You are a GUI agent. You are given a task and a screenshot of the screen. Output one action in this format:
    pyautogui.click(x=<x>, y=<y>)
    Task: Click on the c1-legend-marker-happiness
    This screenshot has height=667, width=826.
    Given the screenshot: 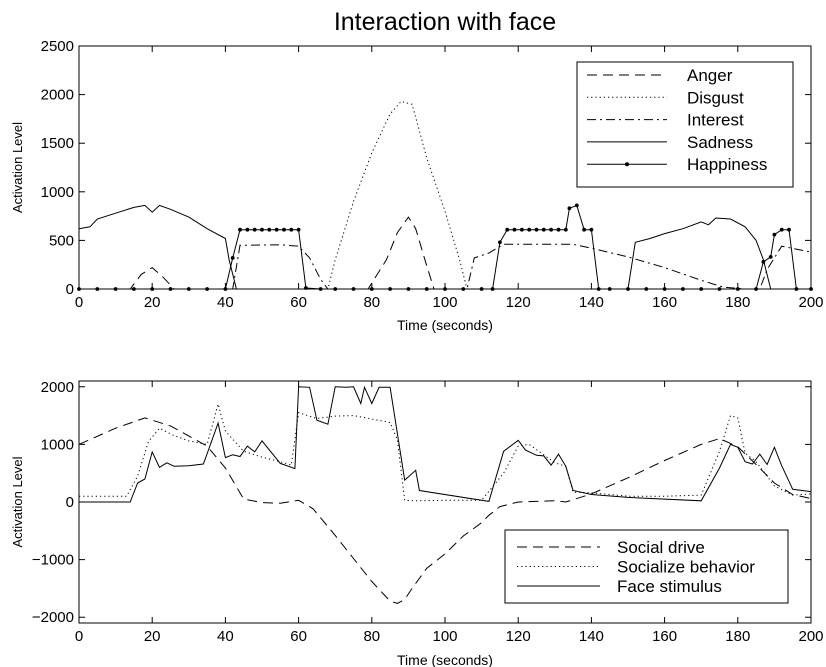 What is the action you would take?
    pyautogui.click(x=627, y=164)
    